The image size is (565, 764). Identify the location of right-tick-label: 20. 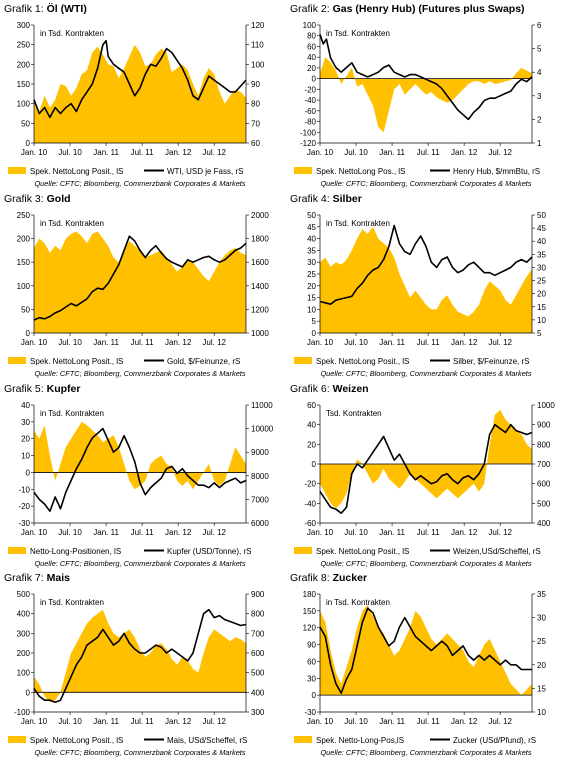
(541, 665).